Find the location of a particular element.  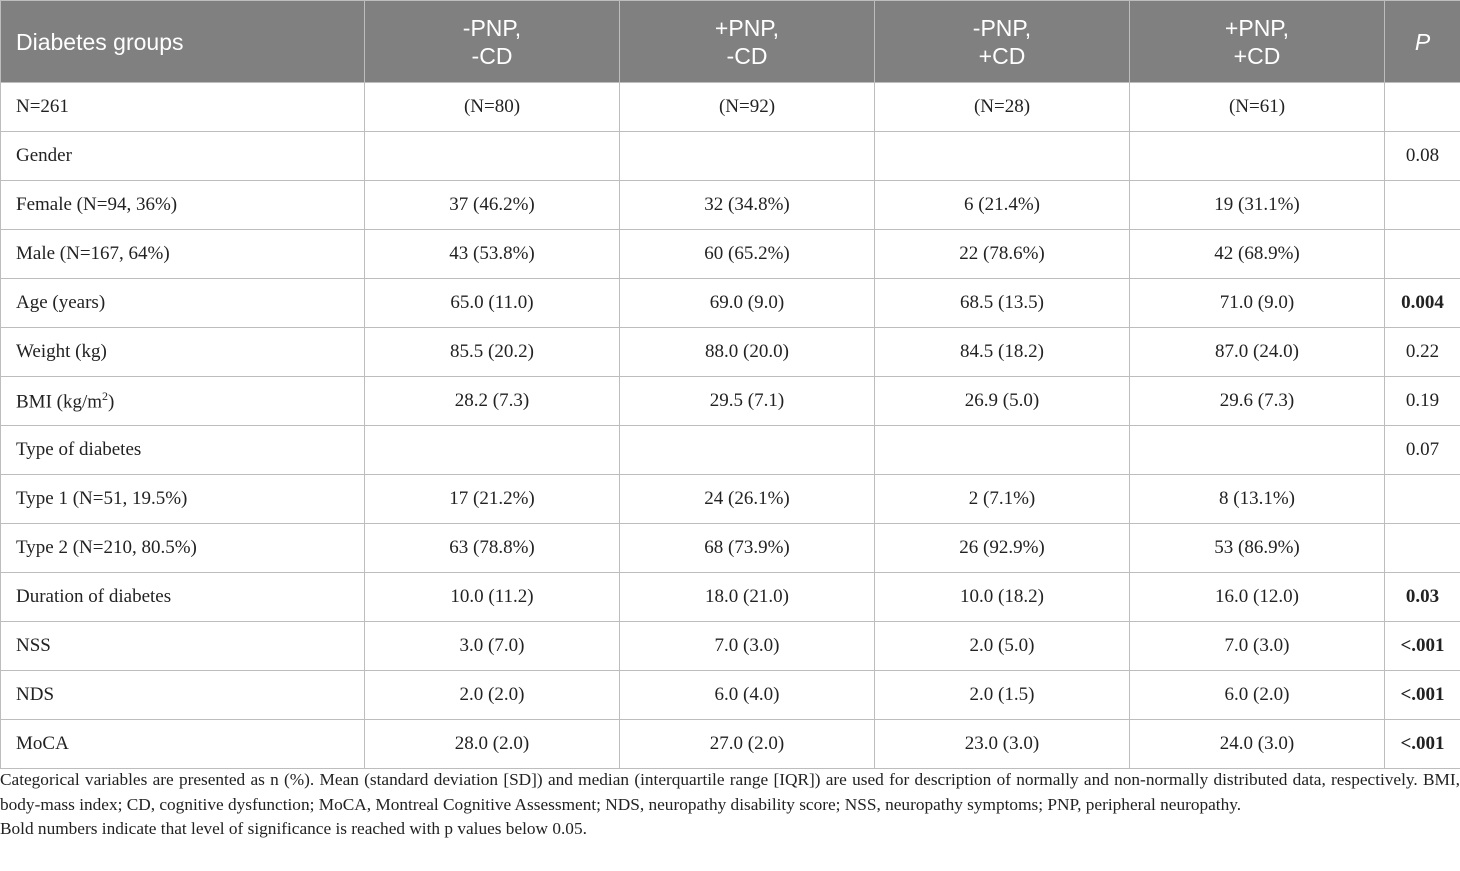

cell-c4: 7.0 (3.0) is located at coordinates (1257, 646).